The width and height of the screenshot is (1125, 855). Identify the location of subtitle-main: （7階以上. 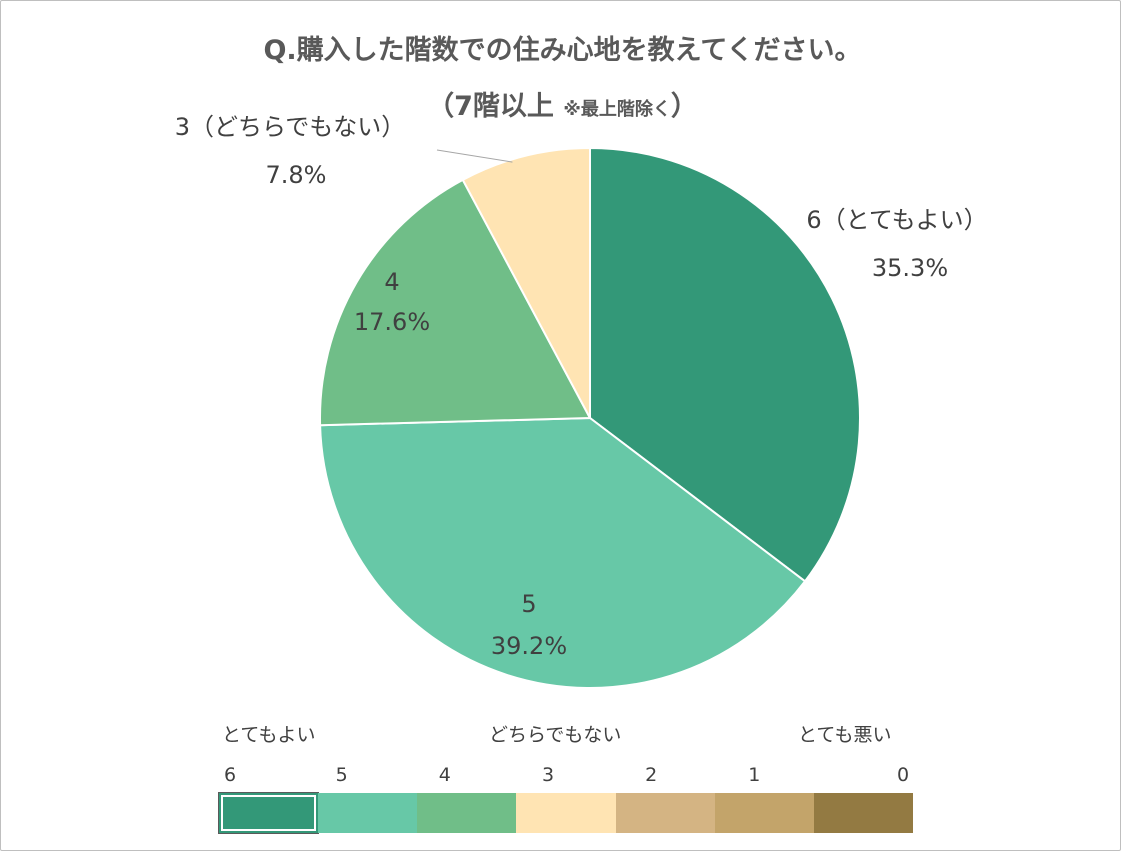
(490, 106).